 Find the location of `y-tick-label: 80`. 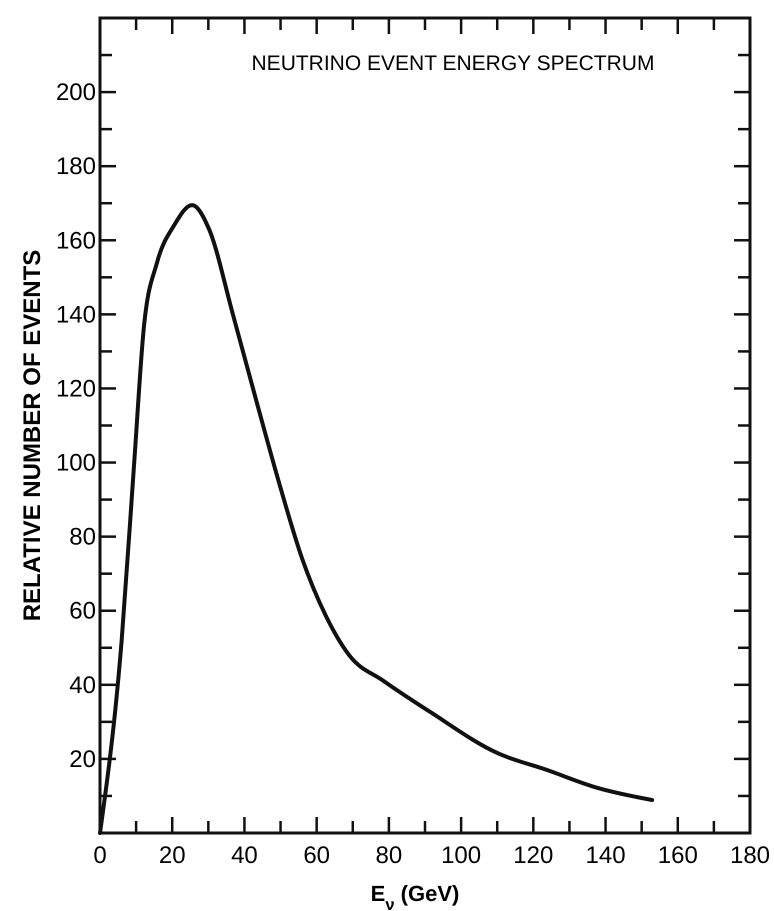

y-tick-label: 80 is located at coordinates (82, 537).